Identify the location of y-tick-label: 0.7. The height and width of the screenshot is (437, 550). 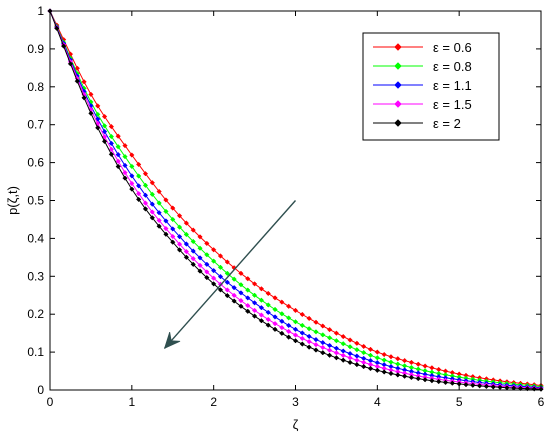
(35, 125).